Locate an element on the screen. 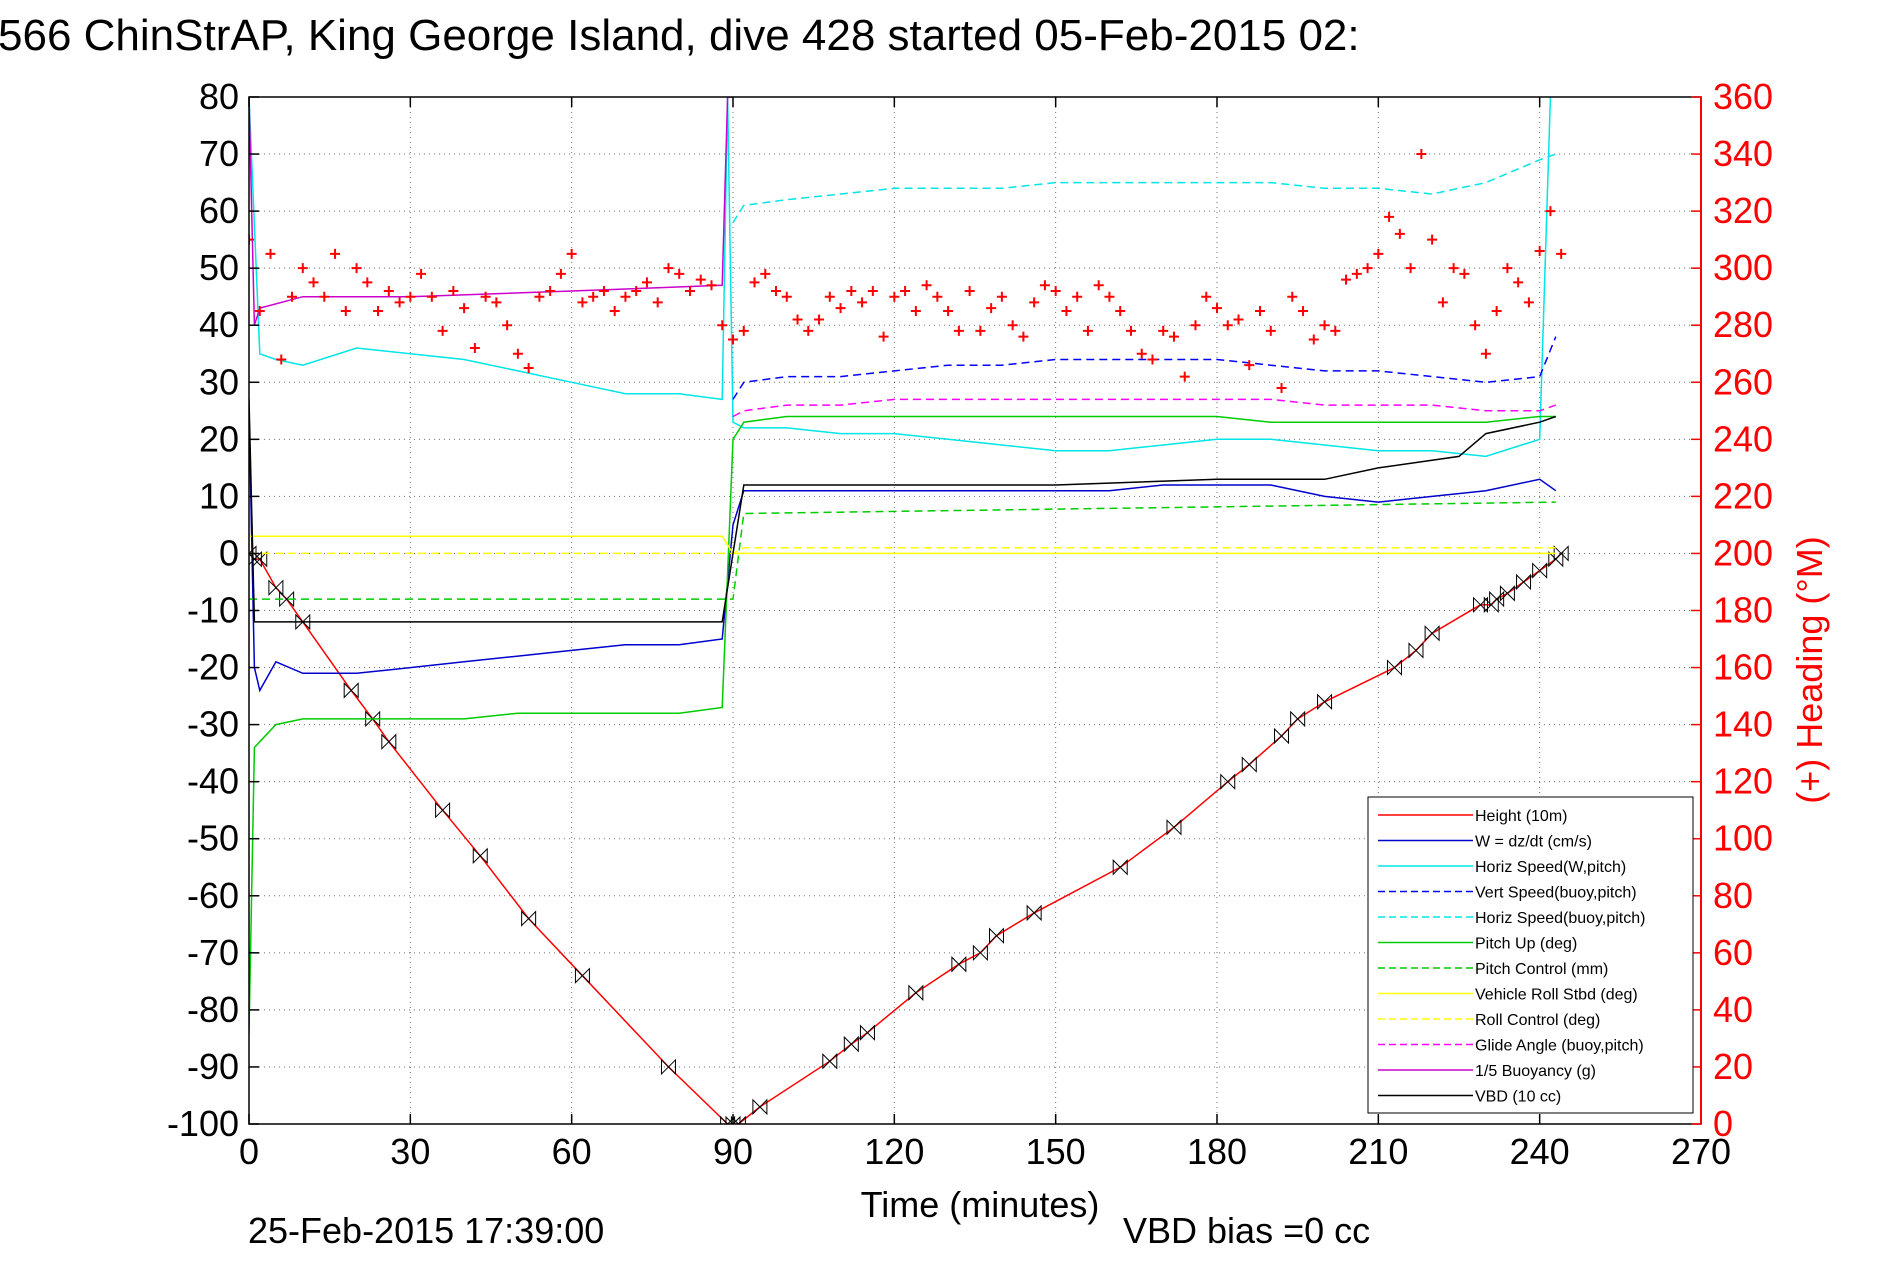 This screenshot has height=1262, width=1891. legend-label: Vert Speed(buoy,pitch) is located at coordinates (1556, 893).